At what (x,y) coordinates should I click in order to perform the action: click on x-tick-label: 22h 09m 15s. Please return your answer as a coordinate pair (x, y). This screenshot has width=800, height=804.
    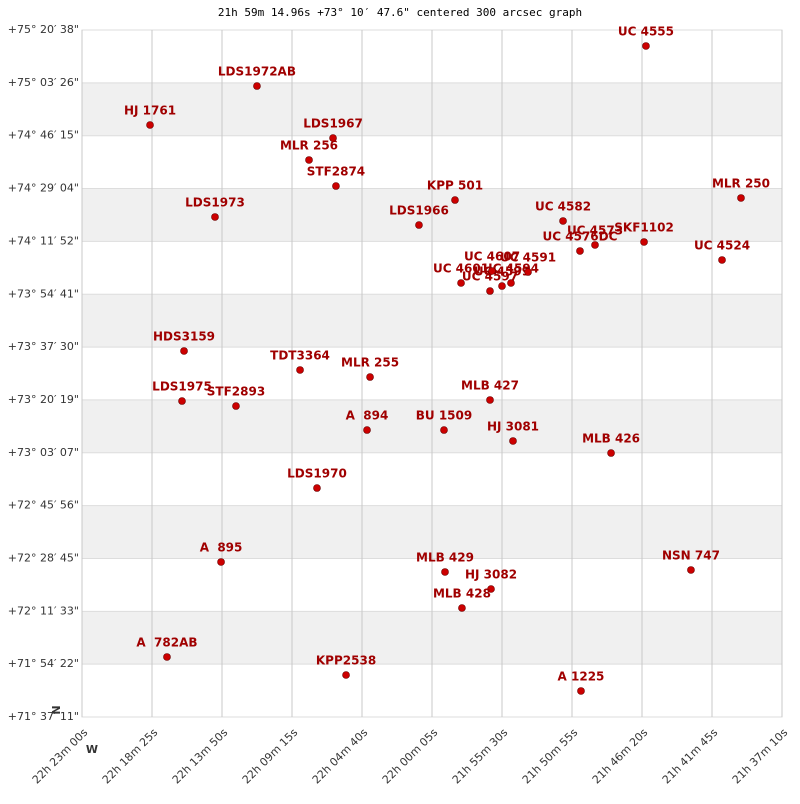
    Looking at the image, I should click on (270, 756).